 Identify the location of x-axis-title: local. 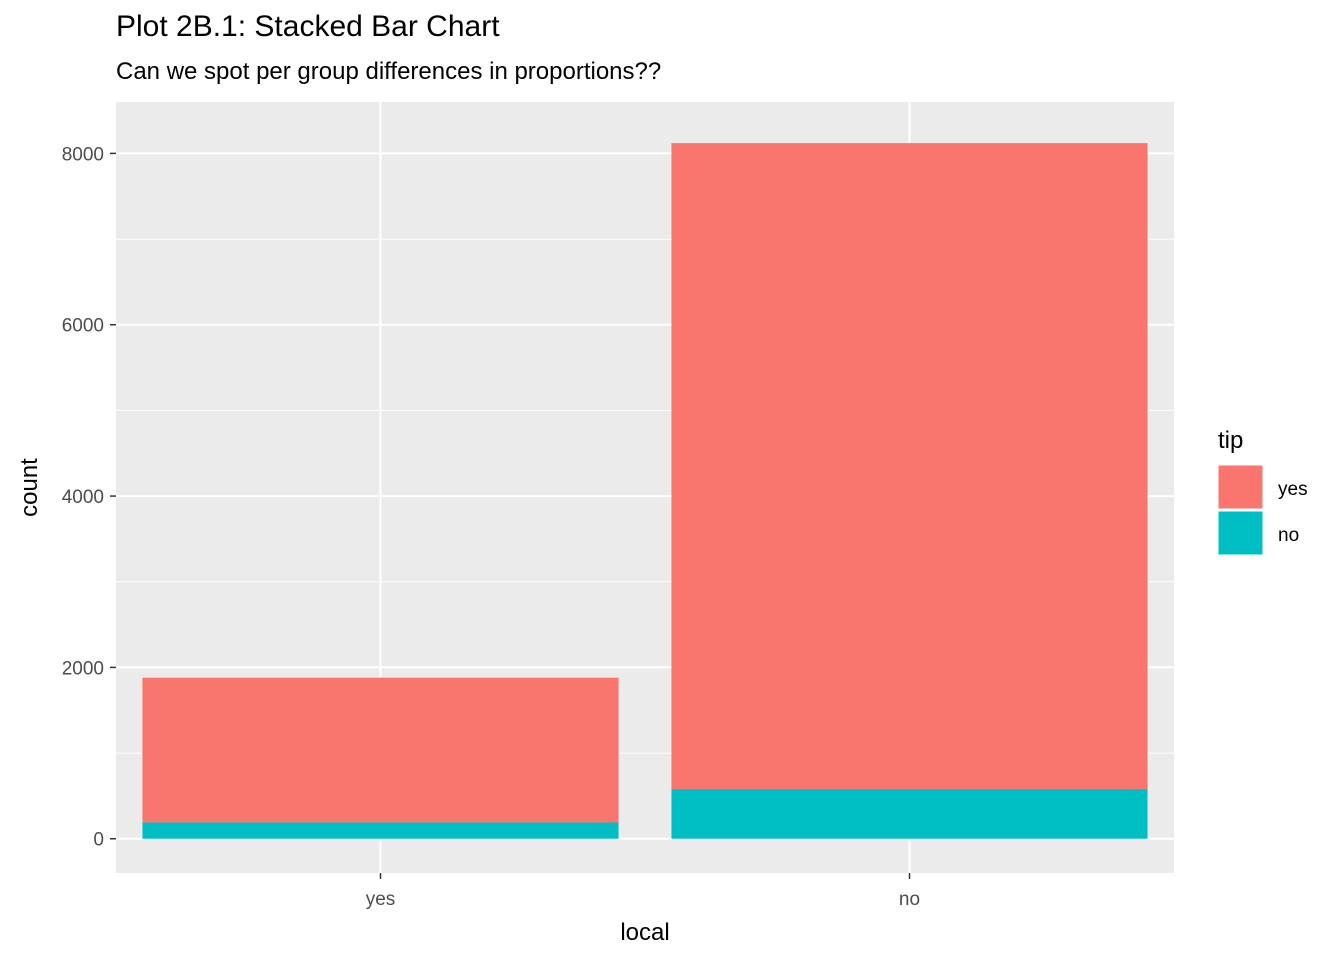
(644, 932).